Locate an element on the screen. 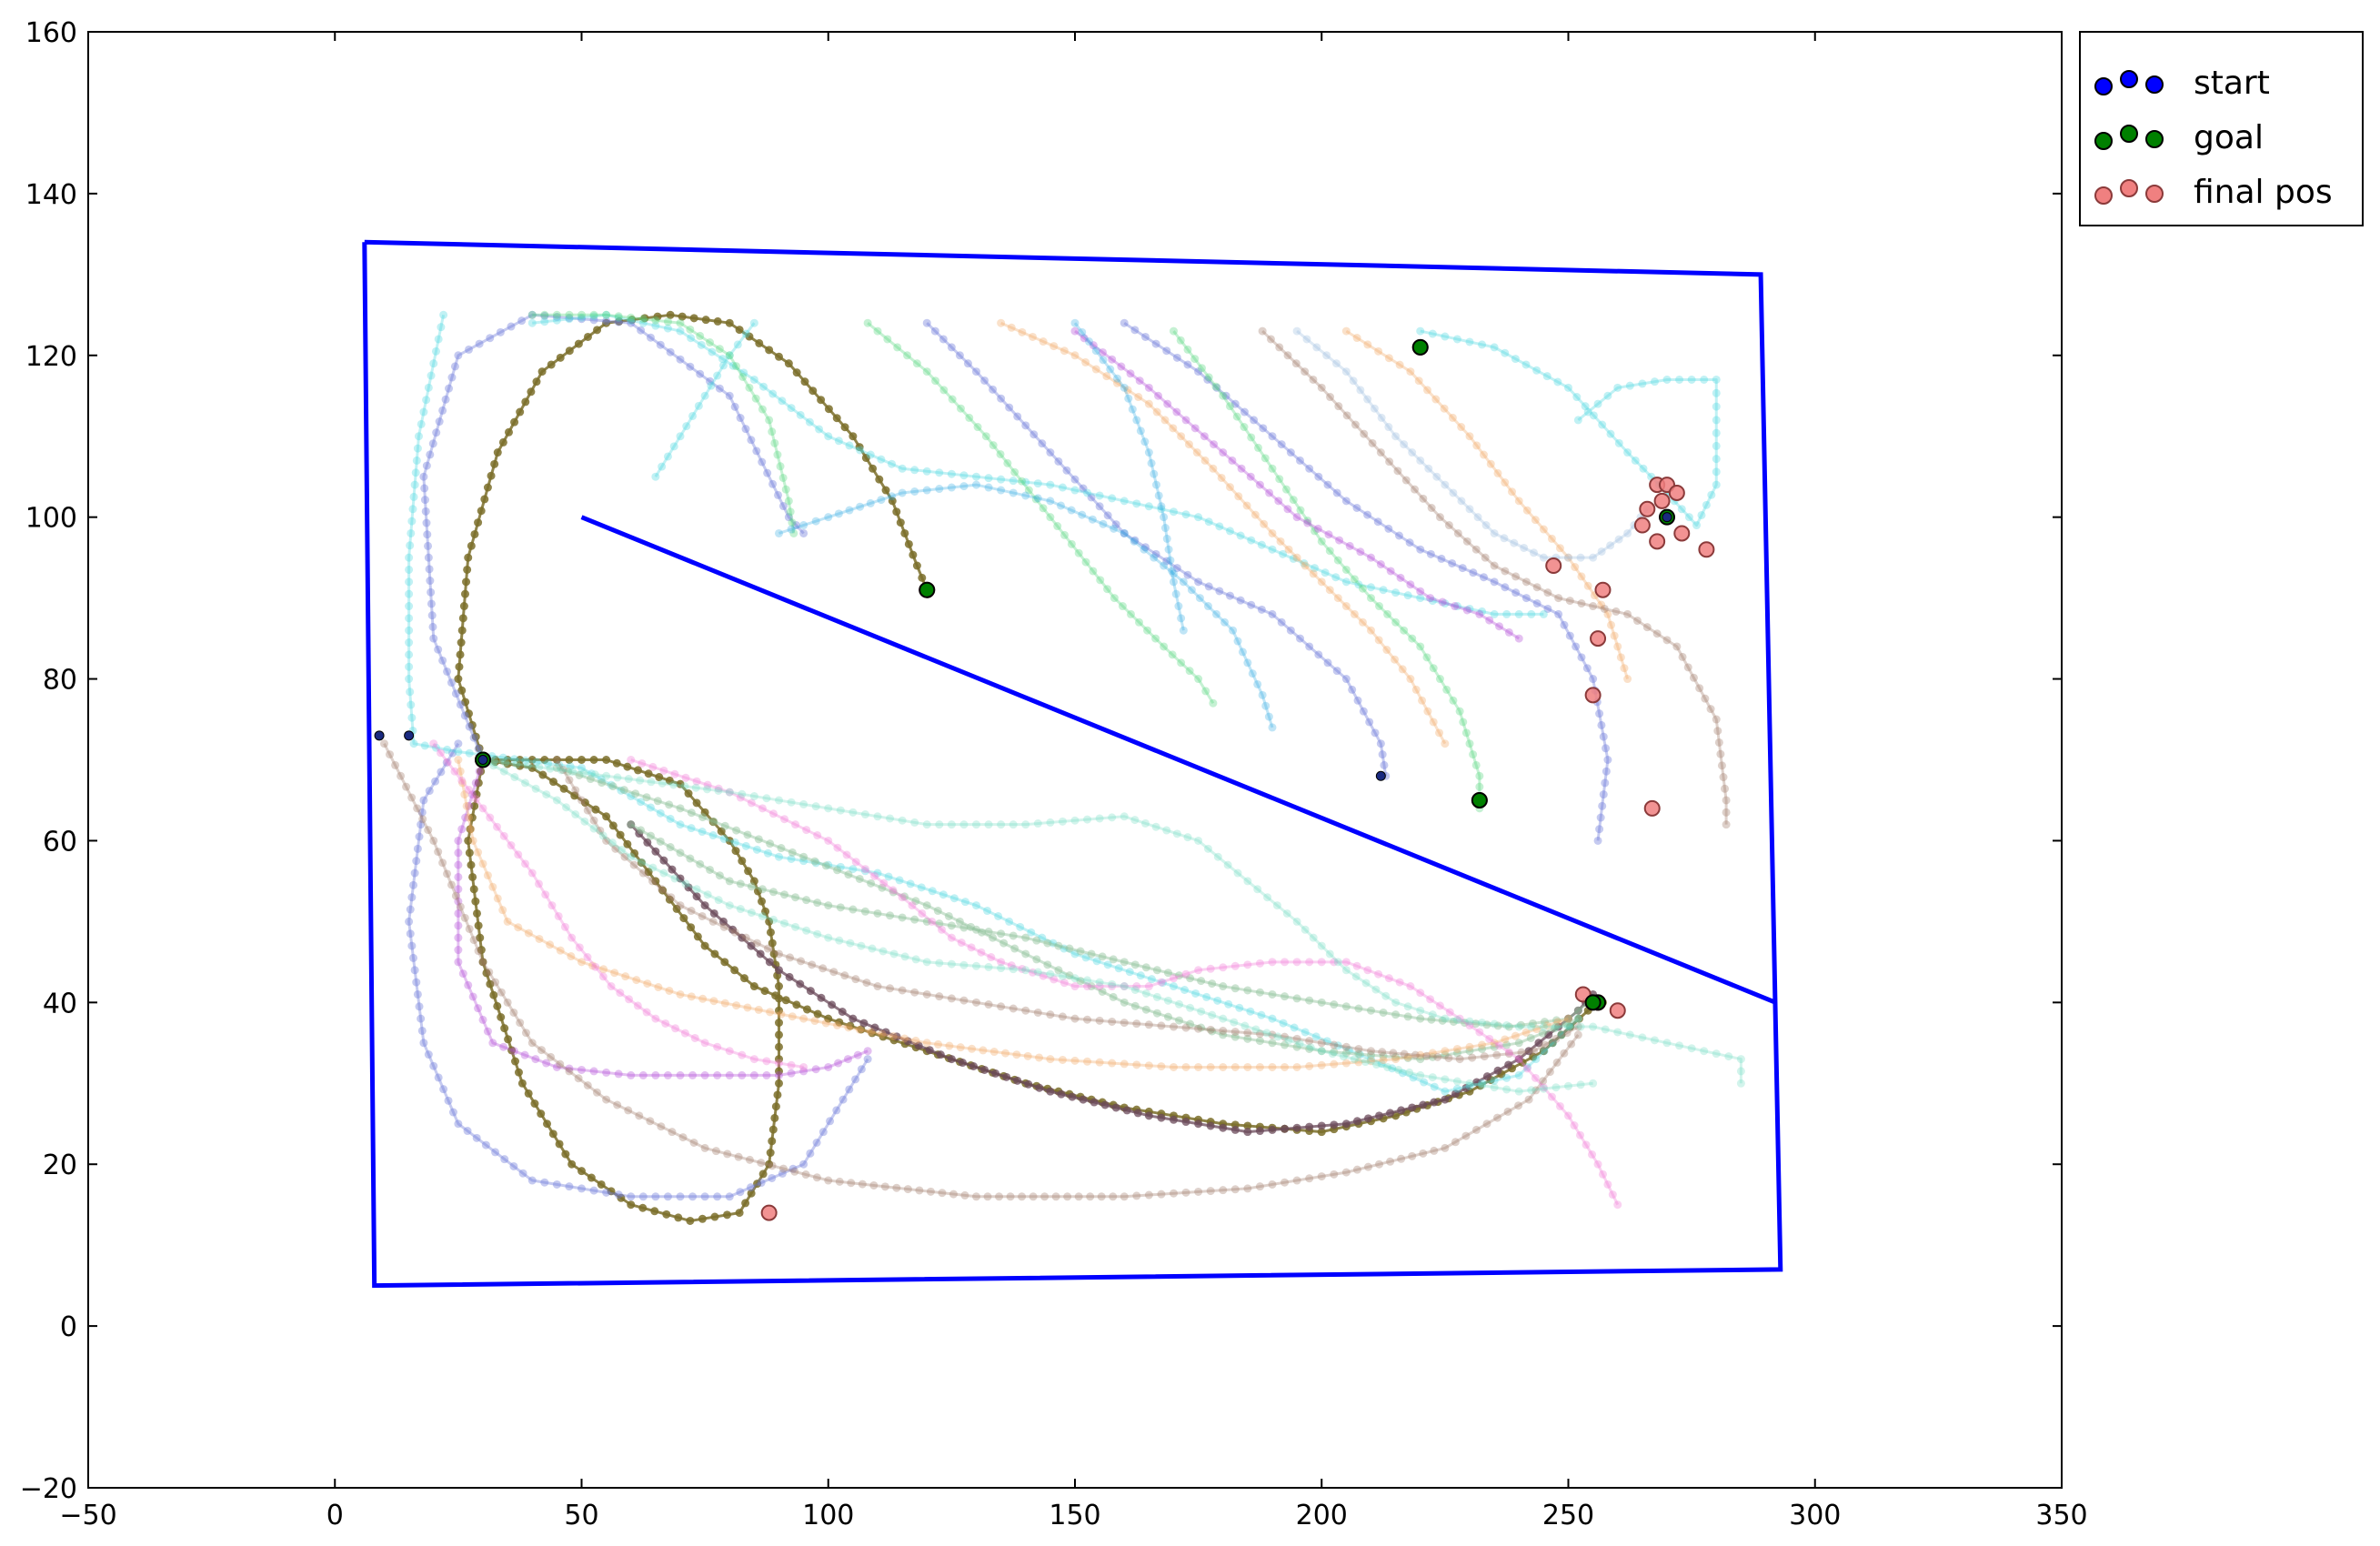 The width and height of the screenshot is (2380, 1546). start-marker is located at coordinates (379, 735).